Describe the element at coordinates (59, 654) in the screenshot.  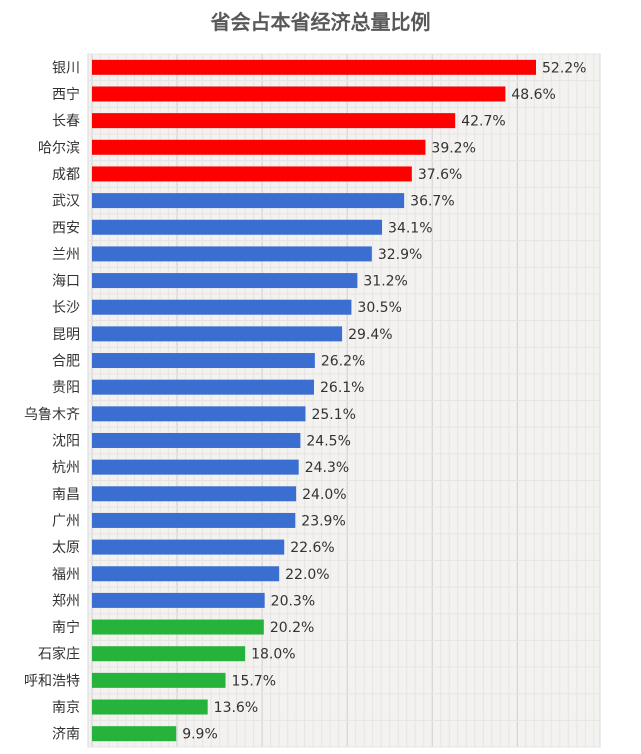
I see `category-label: 石家庄` at that location.